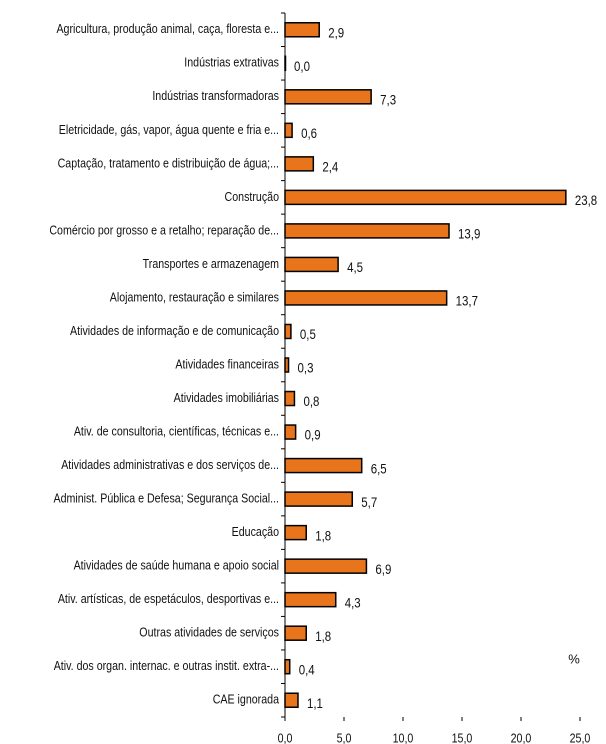 The width and height of the screenshot is (606, 744). What do you see at coordinates (246, 699) in the screenshot?
I see `y-tick-label: CAE ignorada` at bounding box center [246, 699].